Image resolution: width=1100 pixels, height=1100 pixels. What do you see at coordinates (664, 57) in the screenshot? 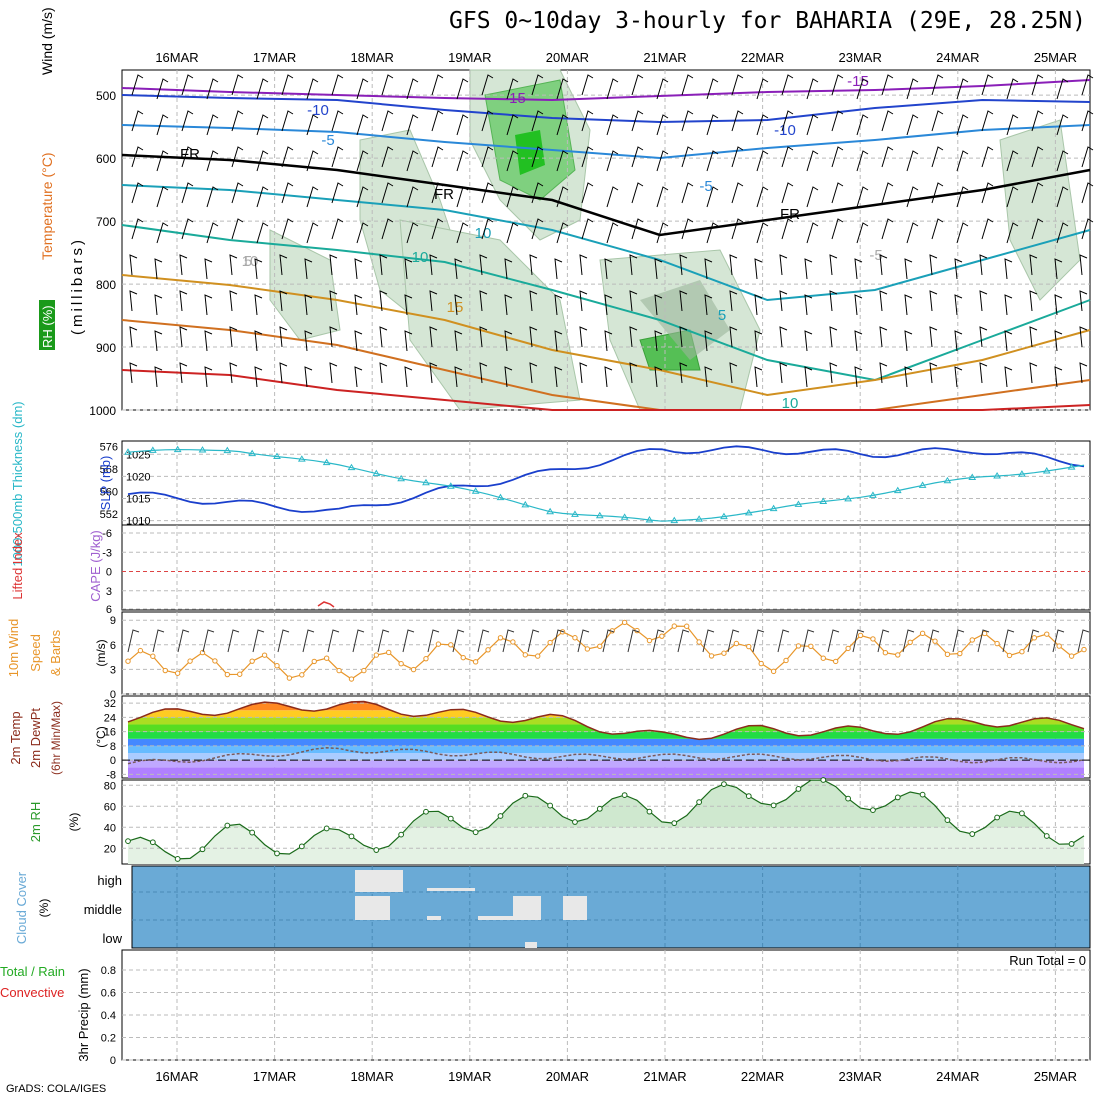
I see `date-label-top-5: 21MAR` at bounding box center [664, 57].